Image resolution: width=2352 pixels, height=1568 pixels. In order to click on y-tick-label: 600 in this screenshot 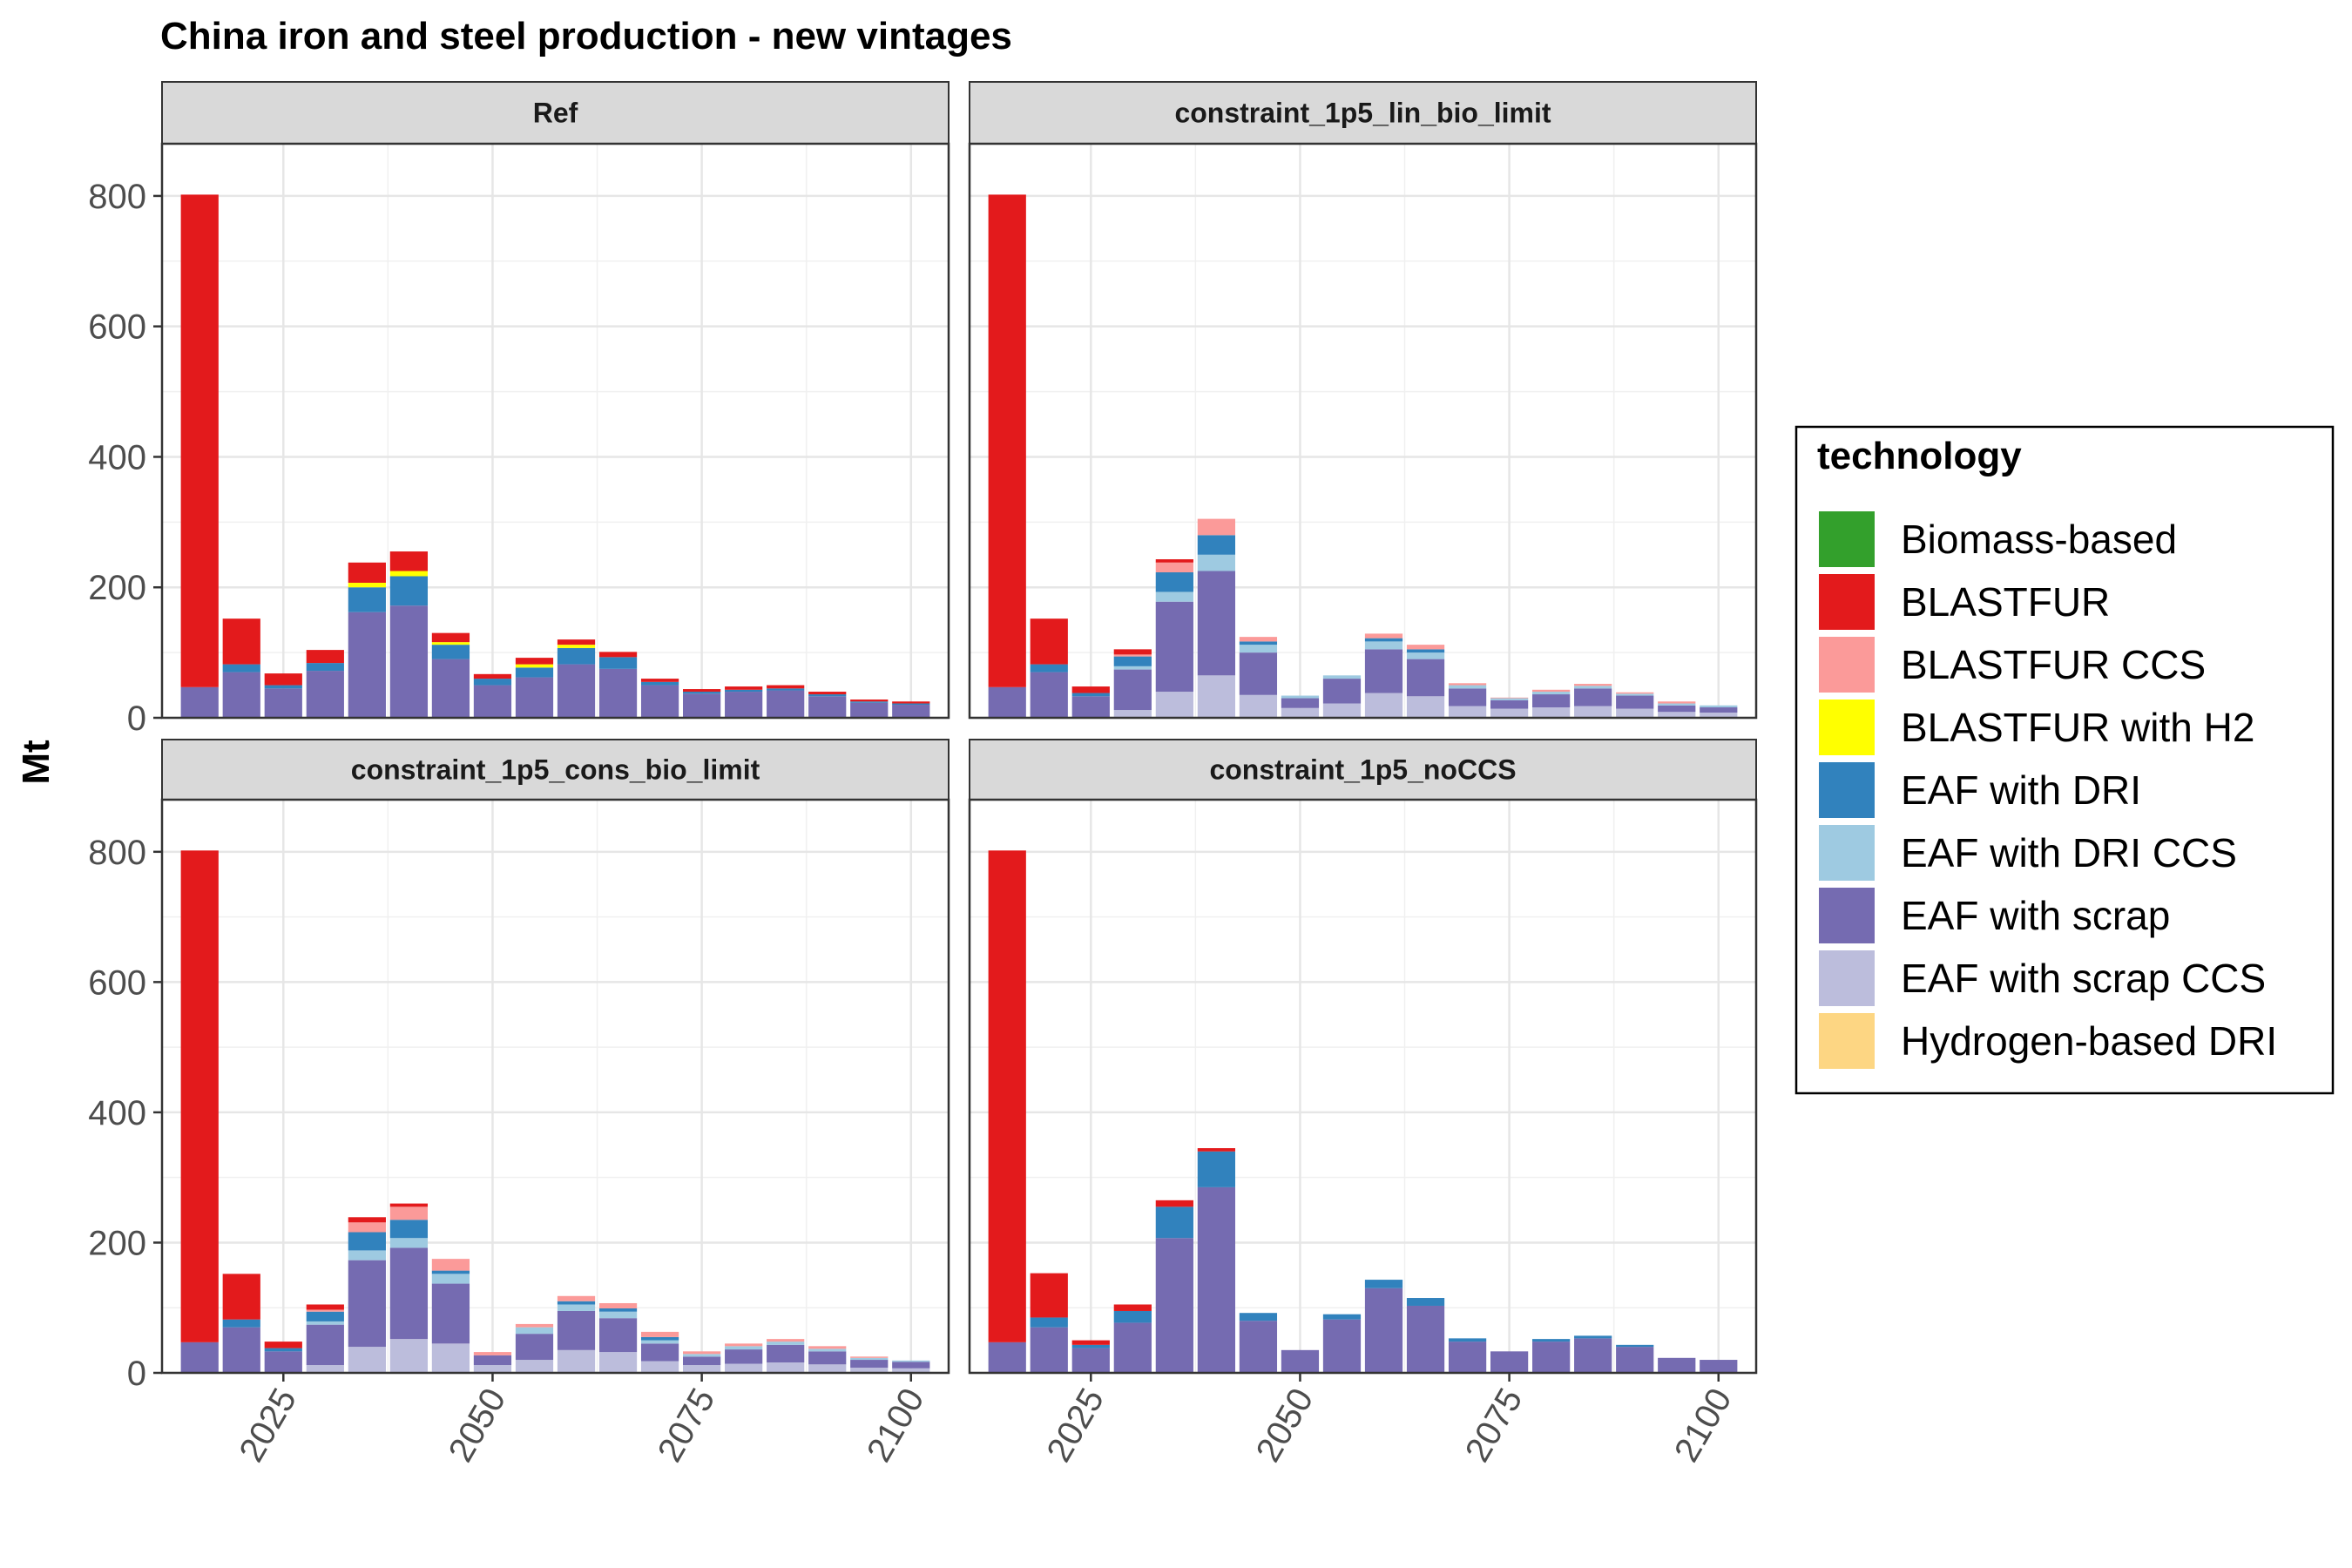, I will do `click(117, 983)`.